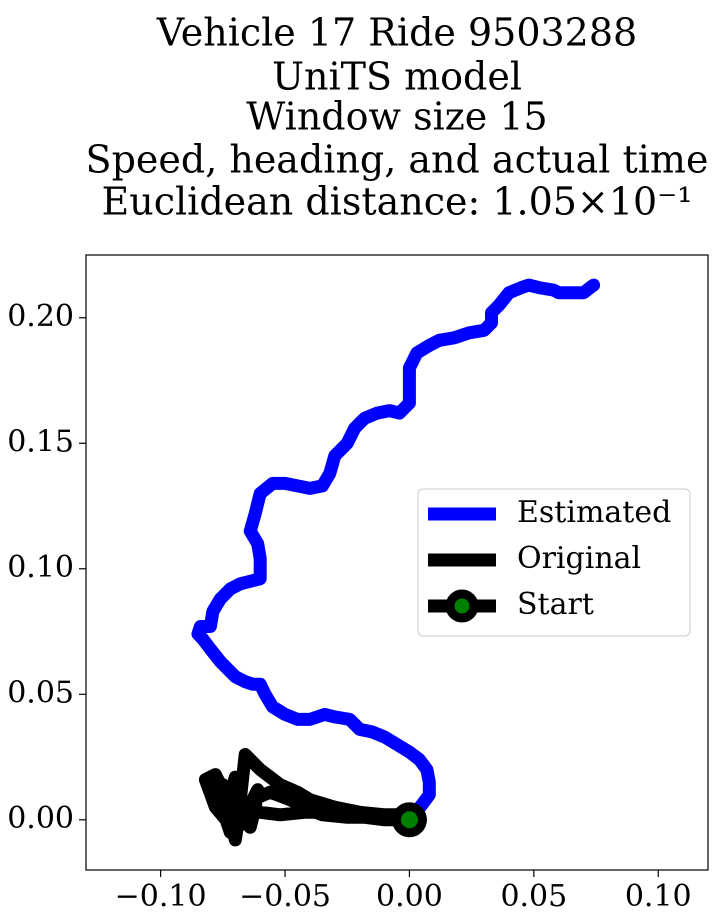 The height and width of the screenshot is (917, 713). What do you see at coordinates (409, 820) in the screenshot?
I see `start-marker` at bounding box center [409, 820].